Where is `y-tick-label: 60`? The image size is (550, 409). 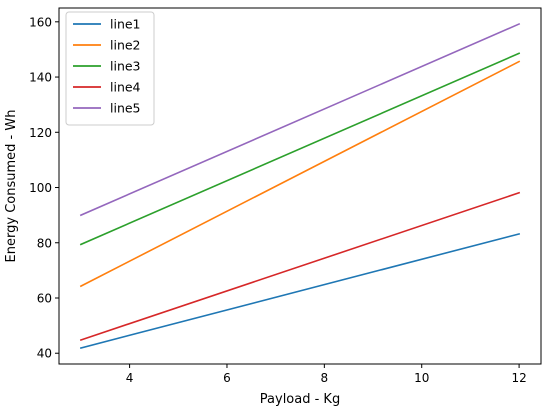 y-tick-label: 60 is located at coordinates (44, 298).